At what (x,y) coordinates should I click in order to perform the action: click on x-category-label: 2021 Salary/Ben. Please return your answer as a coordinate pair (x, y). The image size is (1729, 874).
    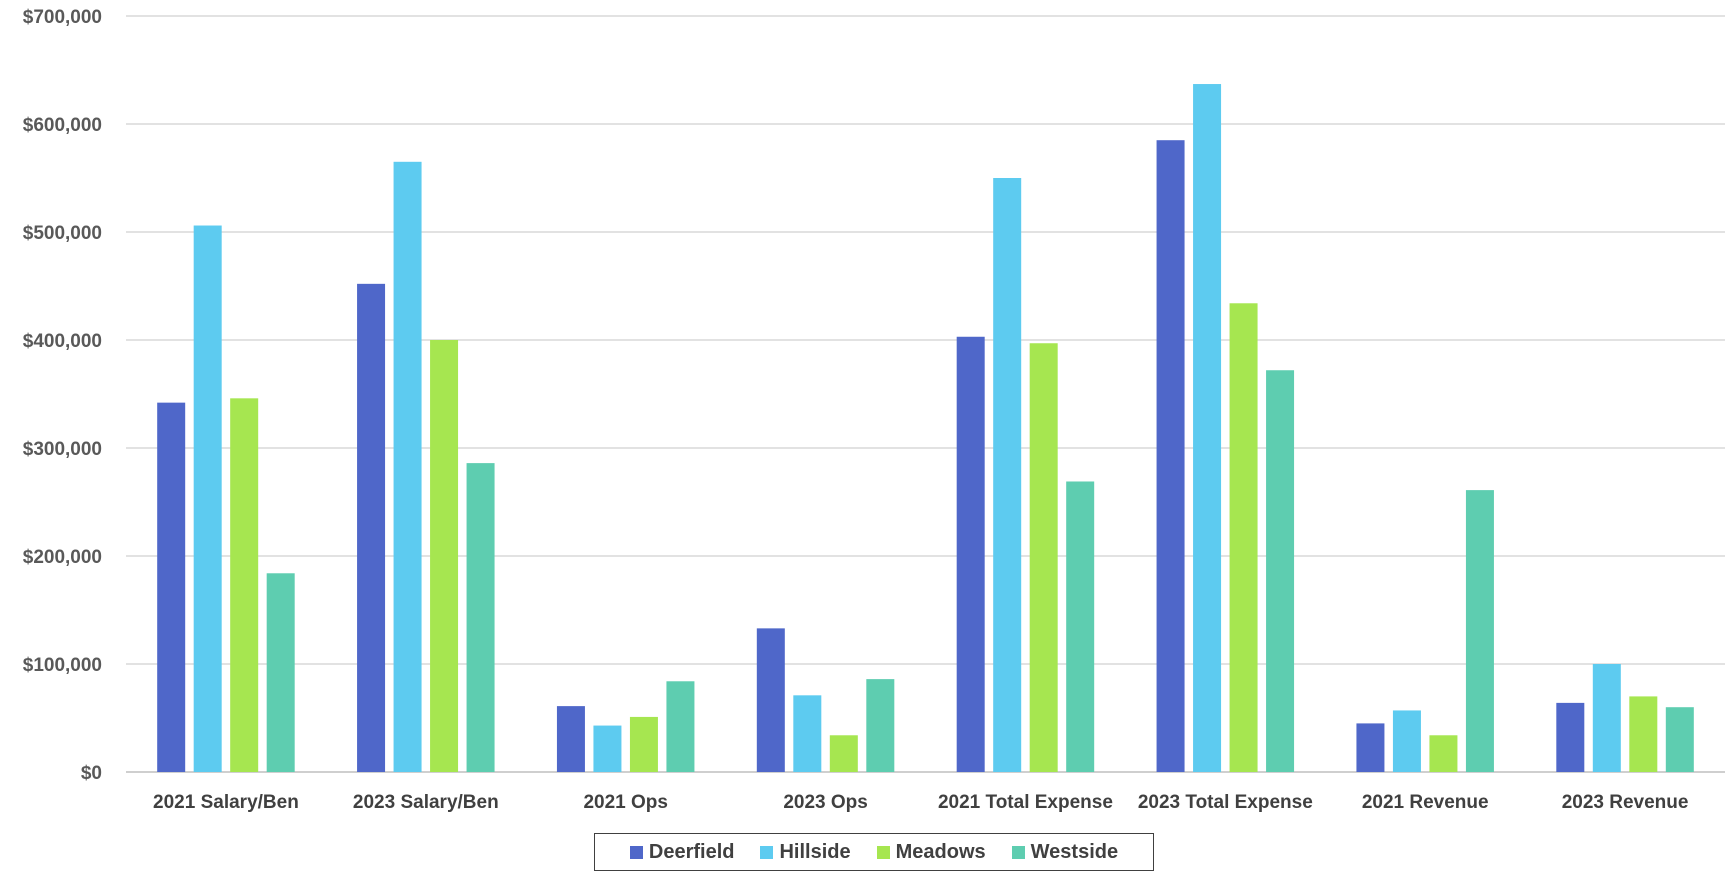
    Looking at the image, I should click on (226, 802).